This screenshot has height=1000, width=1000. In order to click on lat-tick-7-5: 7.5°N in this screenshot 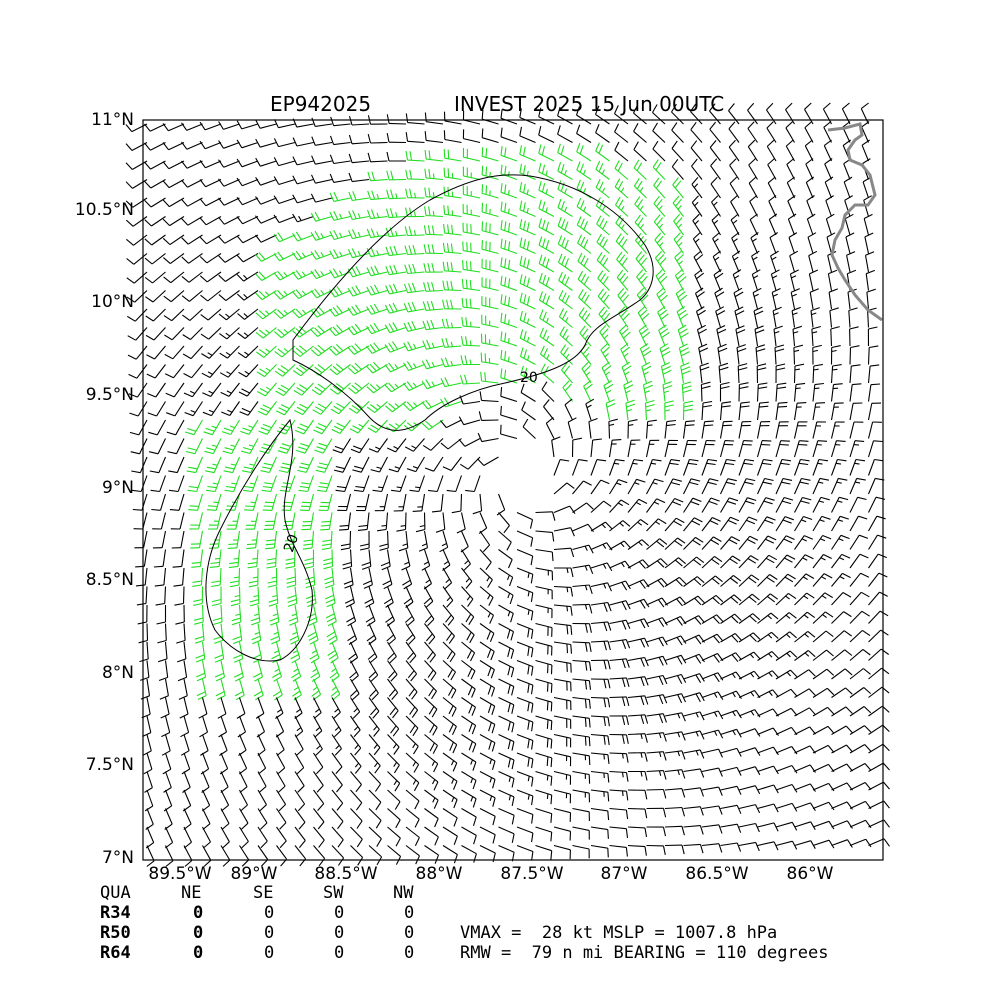, I will do `click(109, 765)`.